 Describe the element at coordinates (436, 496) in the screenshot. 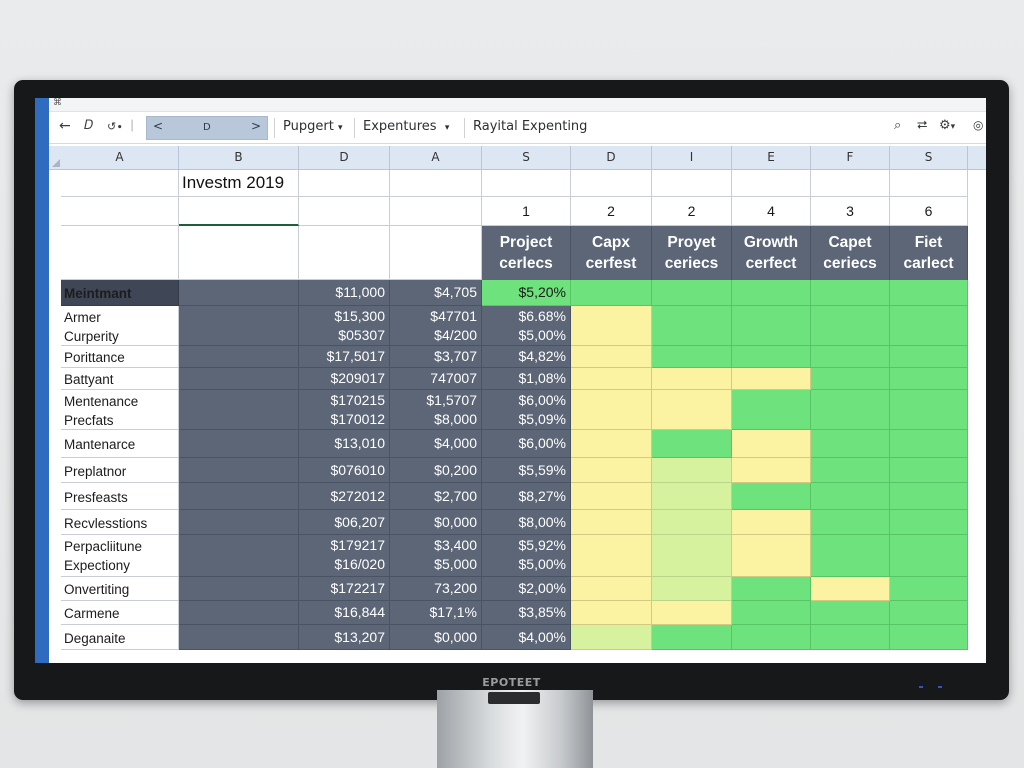

I see `value-cell-a: $2,700` at that location.